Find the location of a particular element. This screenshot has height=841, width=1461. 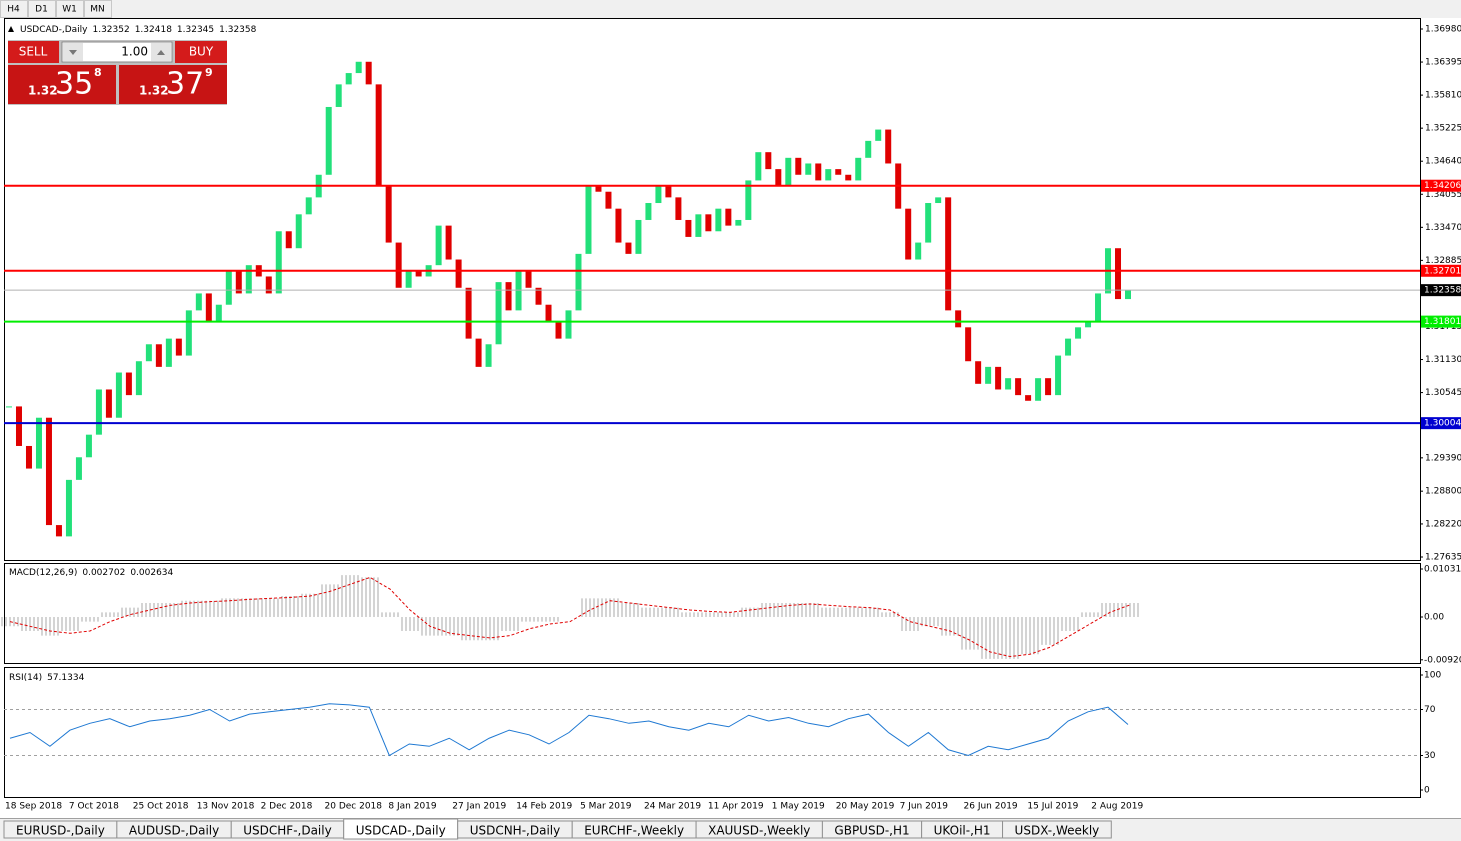

header-value: 1.32358 is located at coordinates (237, 30).